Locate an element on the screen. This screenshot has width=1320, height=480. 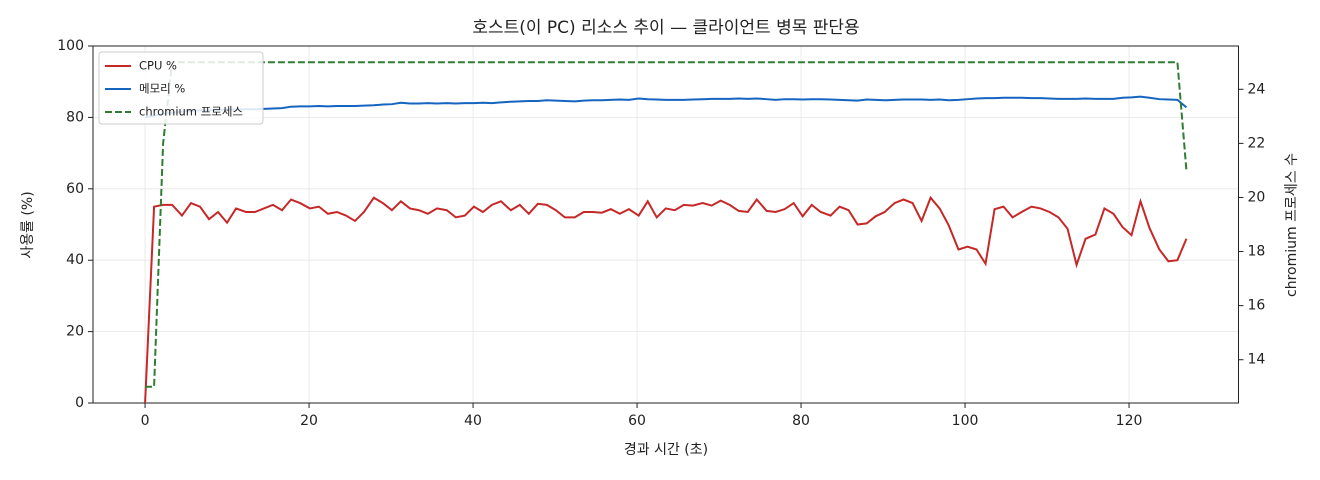
x-tick-label: 20 is located at coordinates (309, 421).